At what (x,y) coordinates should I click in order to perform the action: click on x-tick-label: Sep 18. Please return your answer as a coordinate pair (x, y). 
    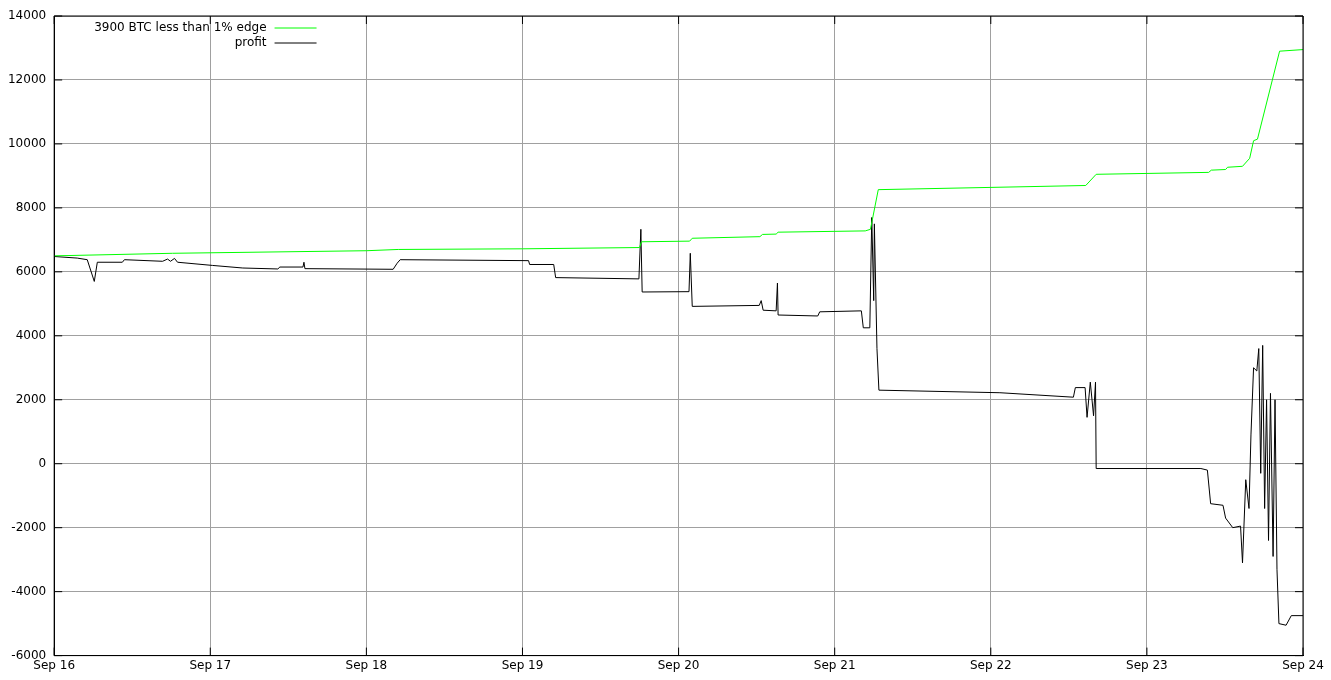
    Looking at the image, I should click on (366, 664).